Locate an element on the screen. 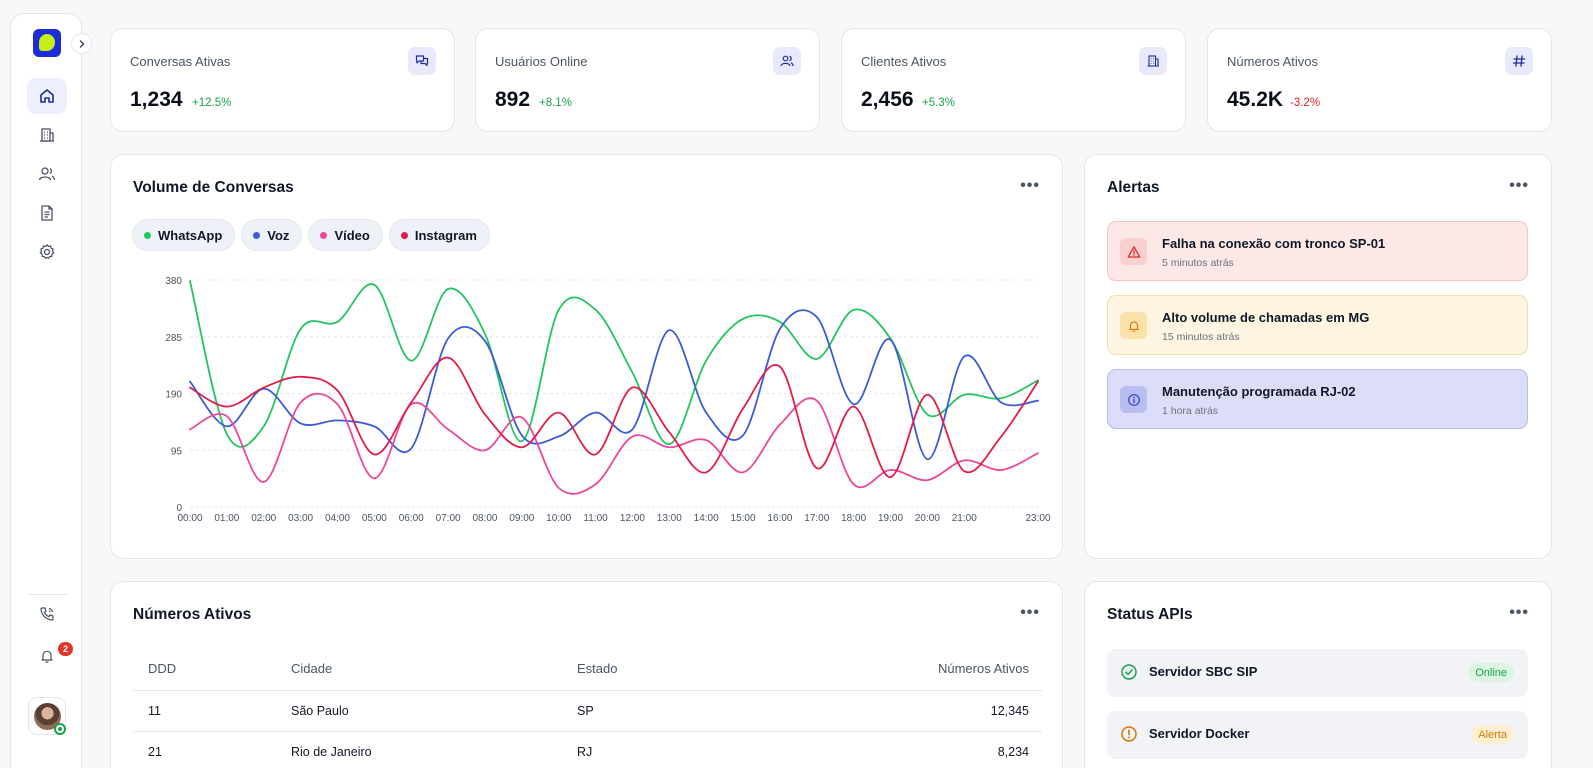 The width and height of the screenshot is (1593, 768). stat-value: 1,234 is located at coordinates (156, 99).